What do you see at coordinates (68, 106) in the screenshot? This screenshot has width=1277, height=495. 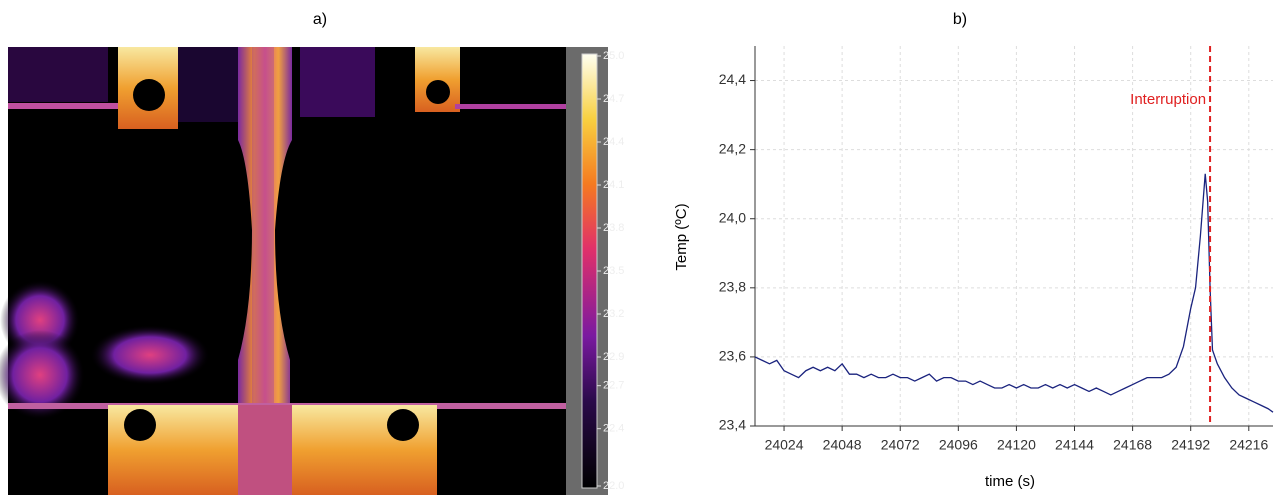 I see `upper-left-bar` at bounding box center [68, 106].